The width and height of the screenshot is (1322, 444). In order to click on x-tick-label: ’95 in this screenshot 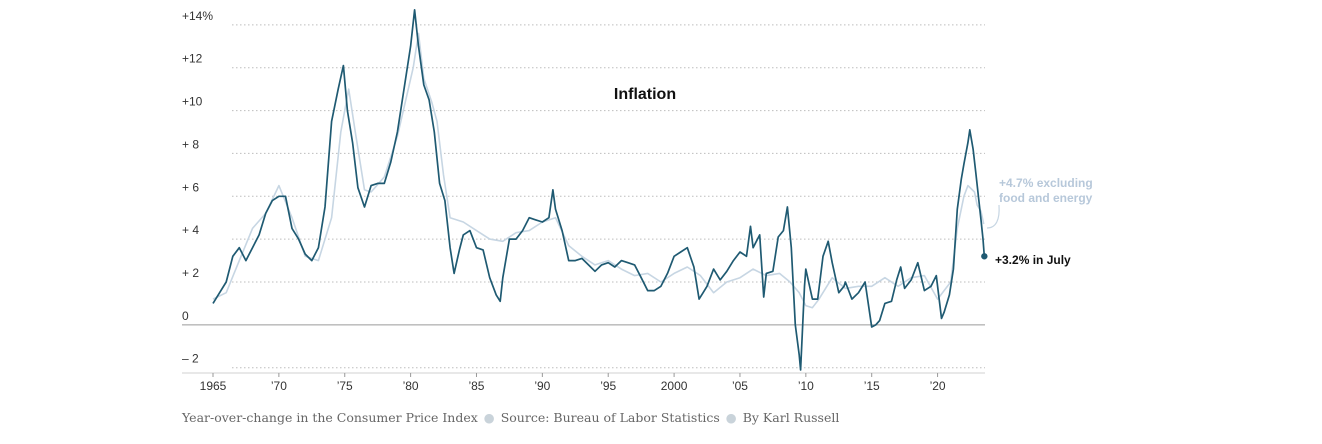, I will do `click(608, 386)`.